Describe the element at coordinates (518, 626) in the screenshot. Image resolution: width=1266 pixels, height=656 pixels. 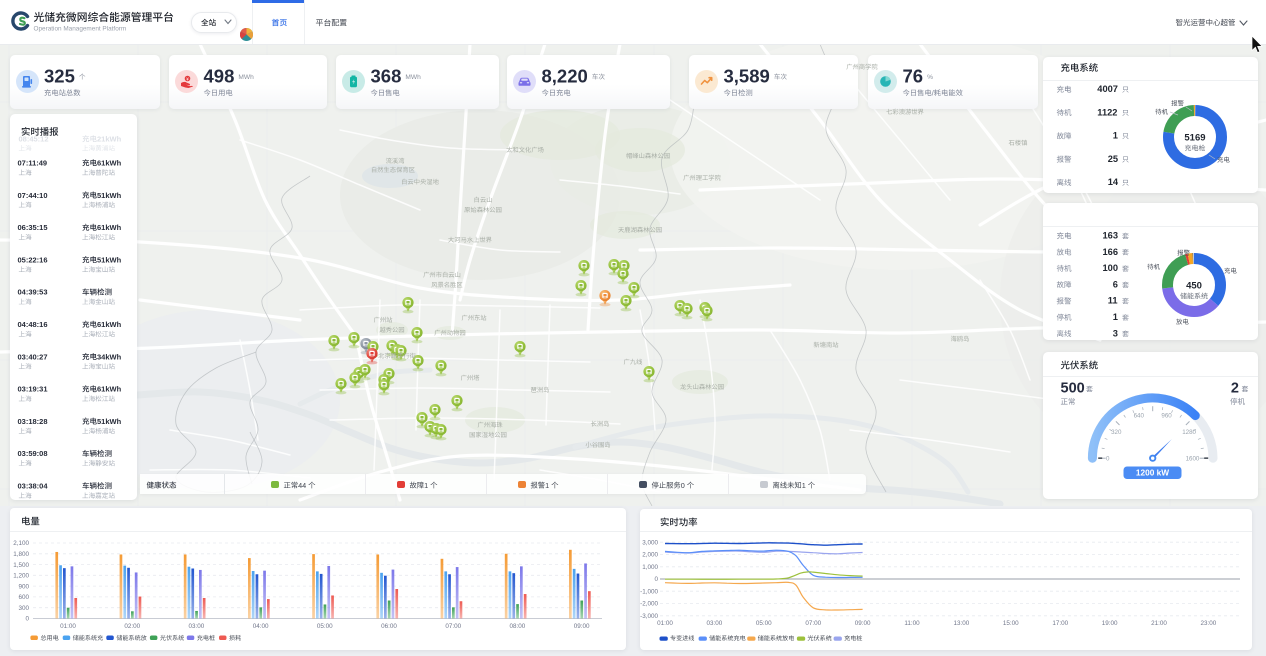
I see `svg-text: 08:00` at that location.